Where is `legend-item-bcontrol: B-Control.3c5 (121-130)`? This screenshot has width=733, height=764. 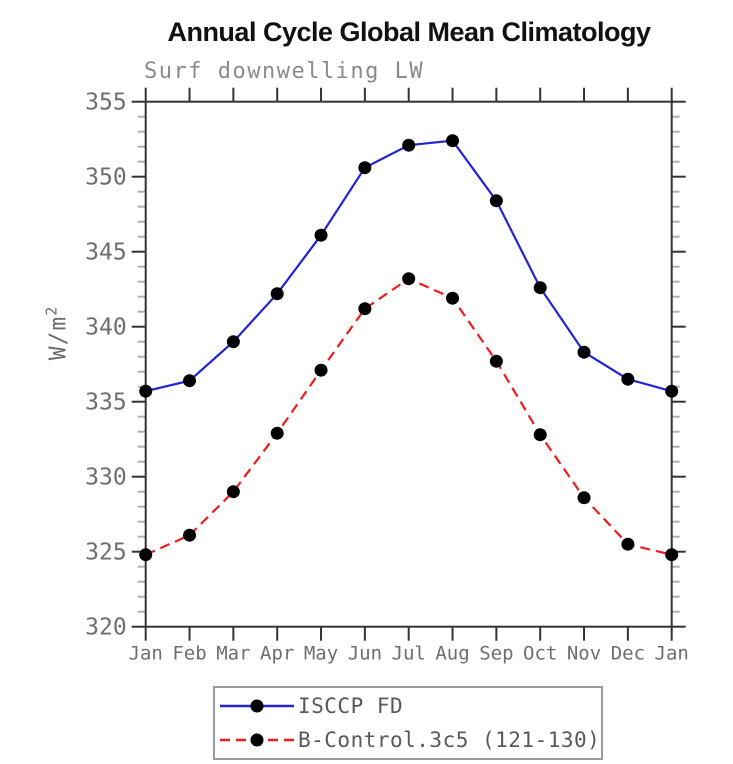 legend-item-bcontrol: B-Control.3c5 (121-130) is located at coordinates (408, 740).